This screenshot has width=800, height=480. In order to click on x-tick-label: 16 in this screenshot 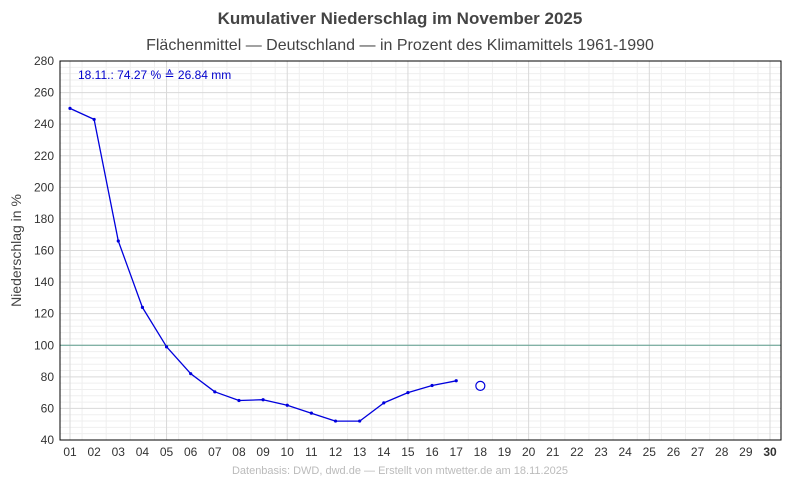, I will do `click(432, 452)`.